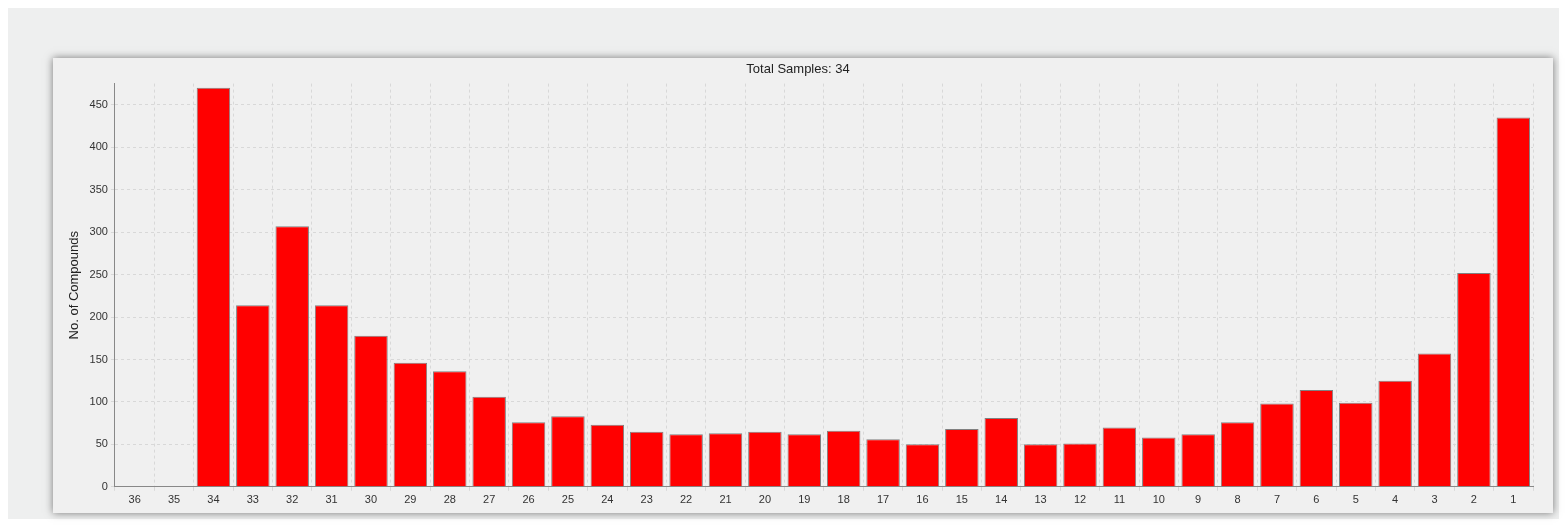 This screenshot has height=527, width=1567. I want to click on x-tick-label: 35, so click(174, 499).